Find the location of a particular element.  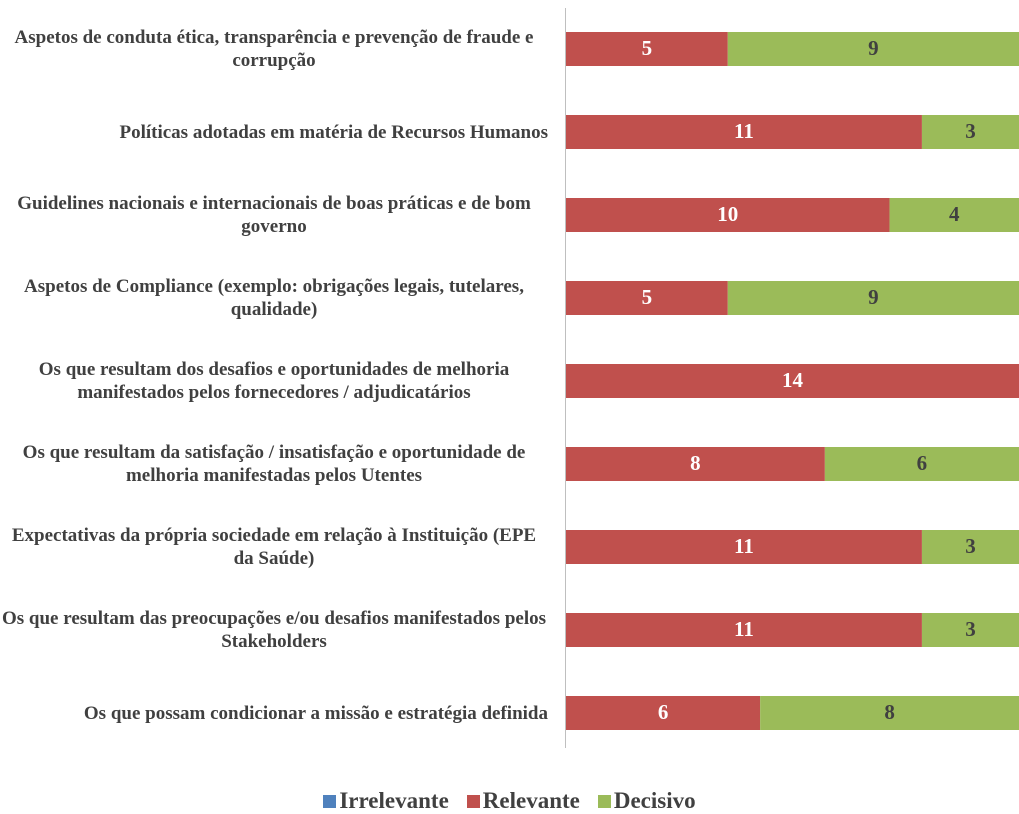

legend-item: Relevante is located at coordinates (523, 801).